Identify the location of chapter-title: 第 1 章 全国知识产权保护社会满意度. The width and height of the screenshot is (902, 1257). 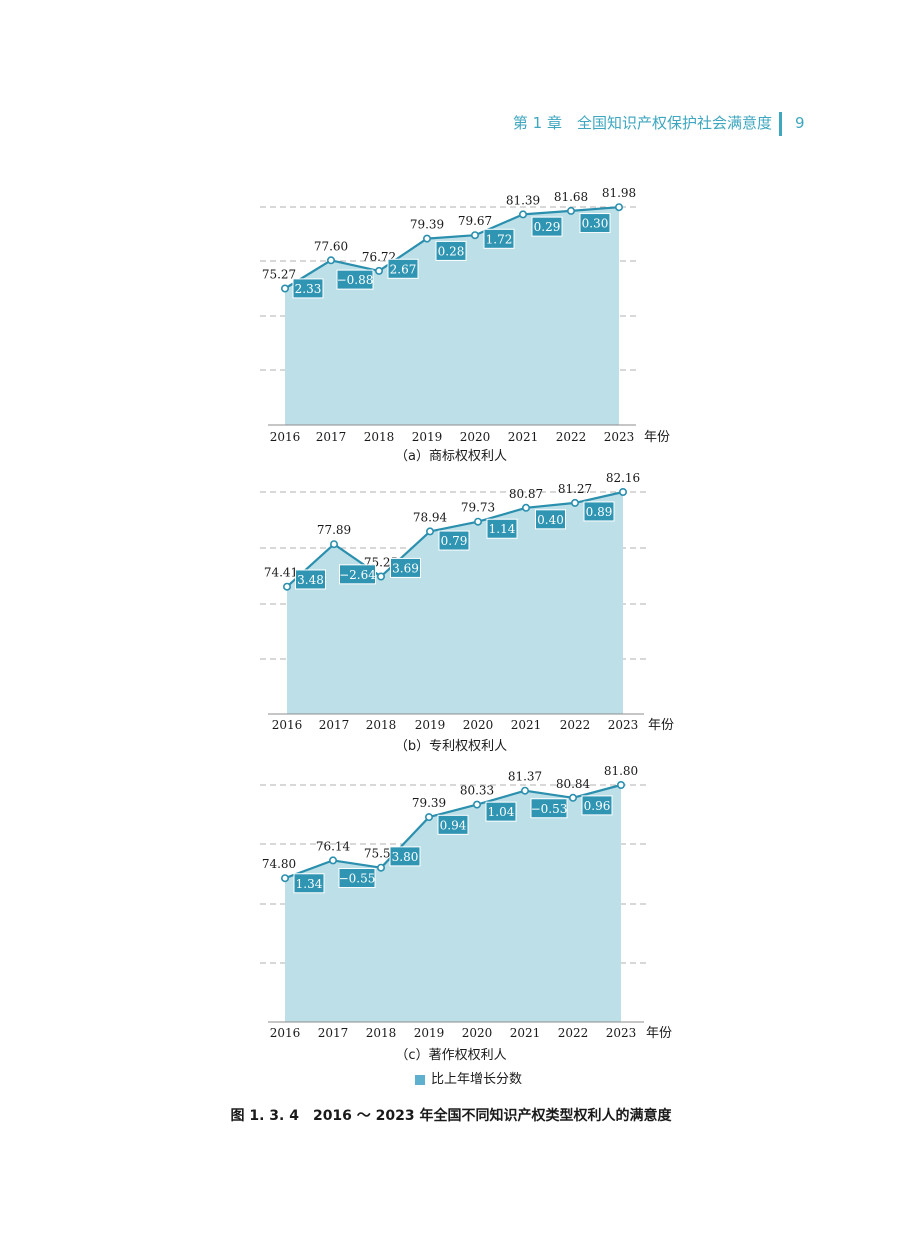
(642, 123).